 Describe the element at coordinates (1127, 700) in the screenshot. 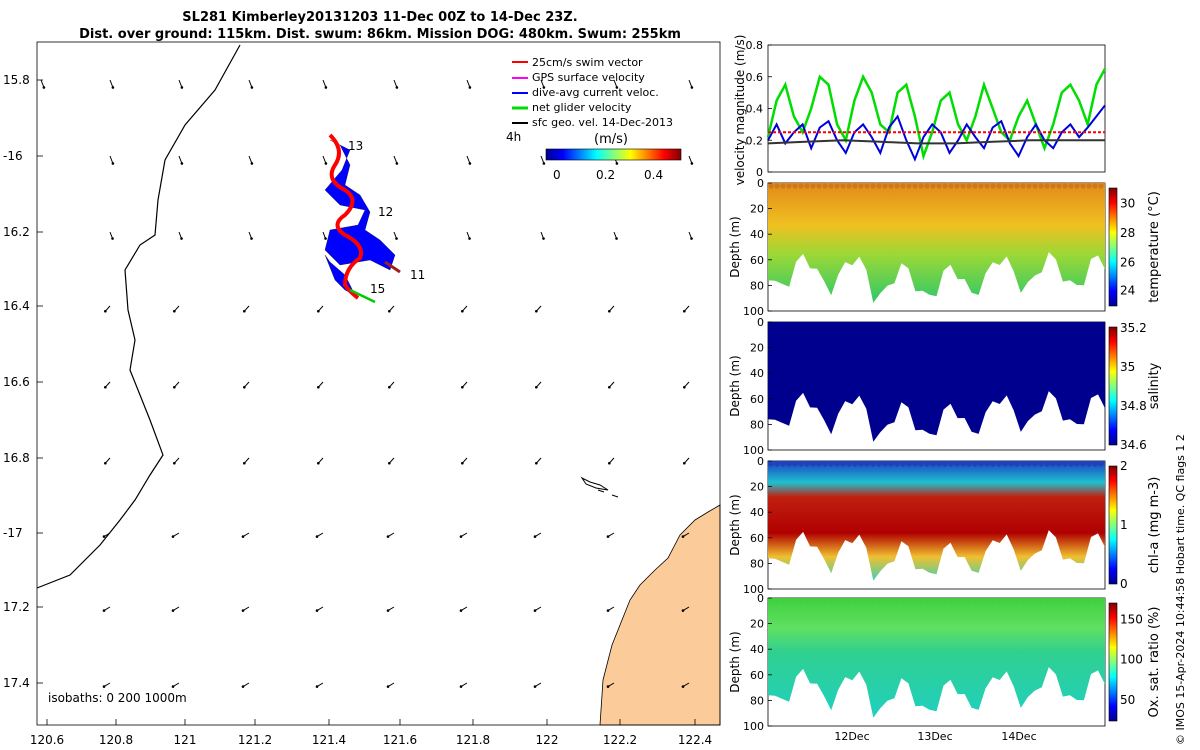

I see `colorbar-tick-label: 50` at that location.